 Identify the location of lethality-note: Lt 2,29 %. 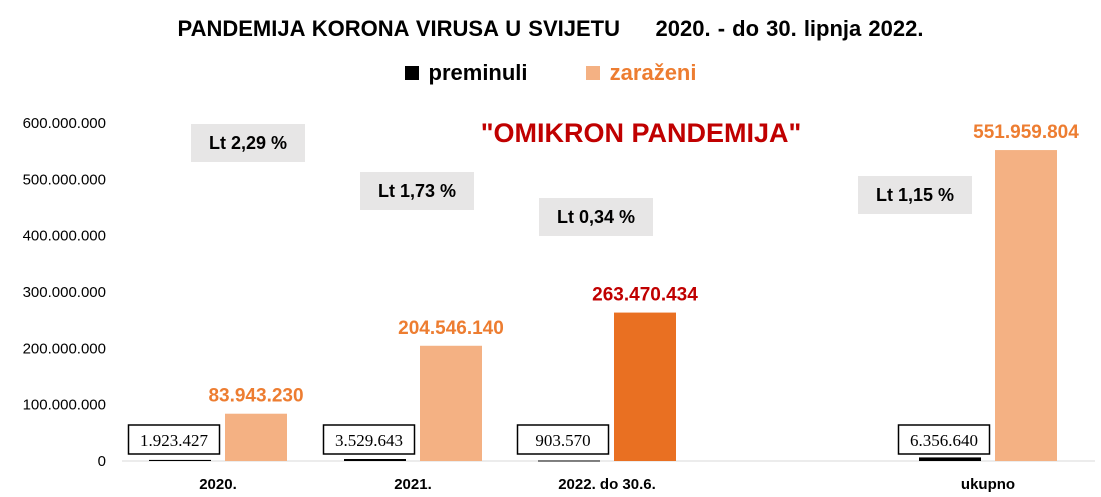
(248, 143).